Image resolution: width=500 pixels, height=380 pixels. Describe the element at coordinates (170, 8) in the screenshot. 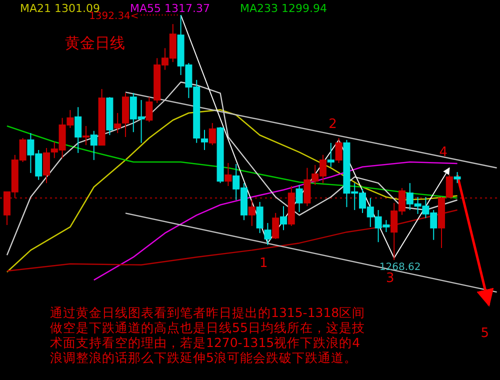

I see `text: MA55 1317.37` at that location.